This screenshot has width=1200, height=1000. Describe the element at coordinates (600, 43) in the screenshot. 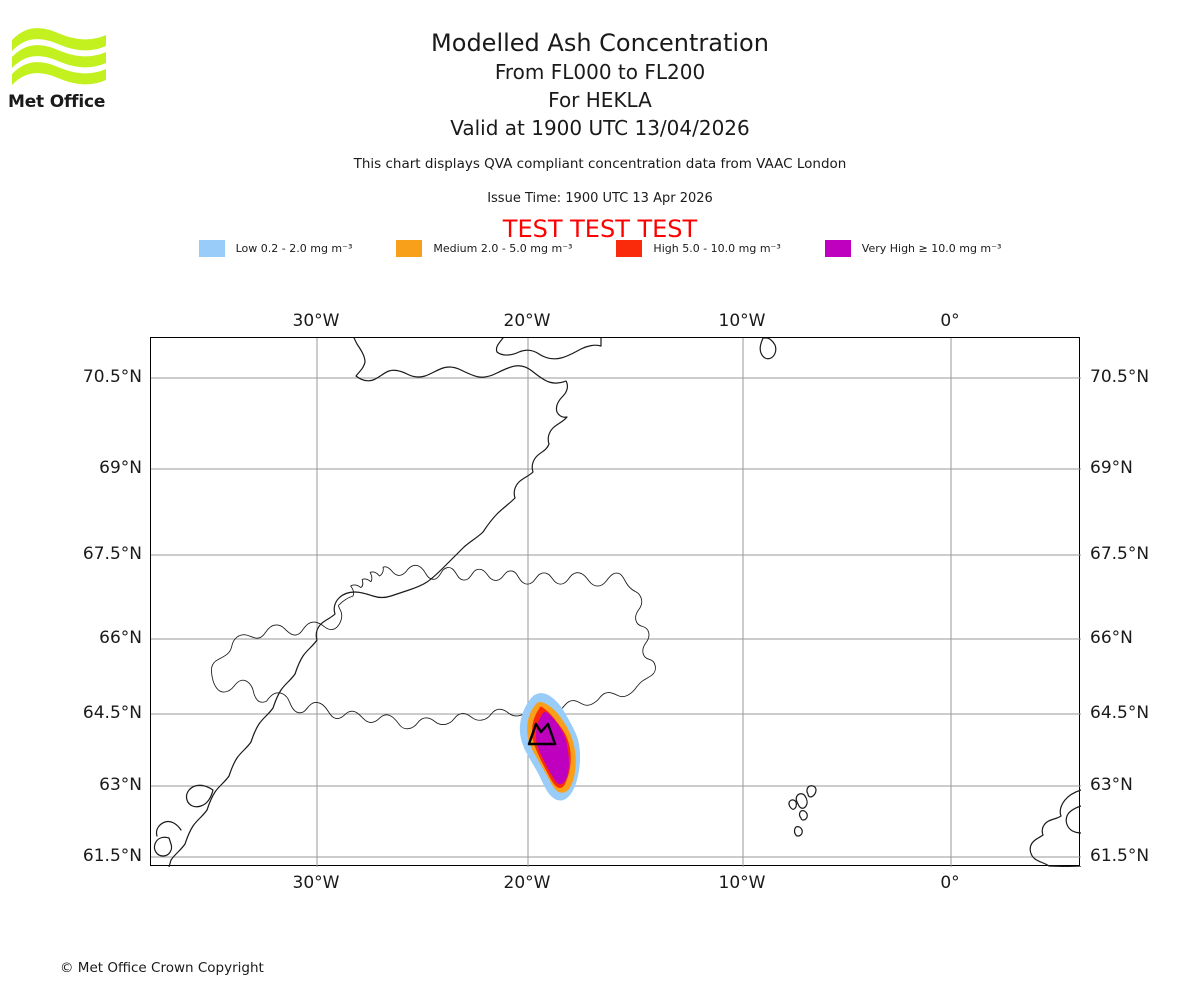

I see `page-title: Modelled Ash Concentration` at that location.